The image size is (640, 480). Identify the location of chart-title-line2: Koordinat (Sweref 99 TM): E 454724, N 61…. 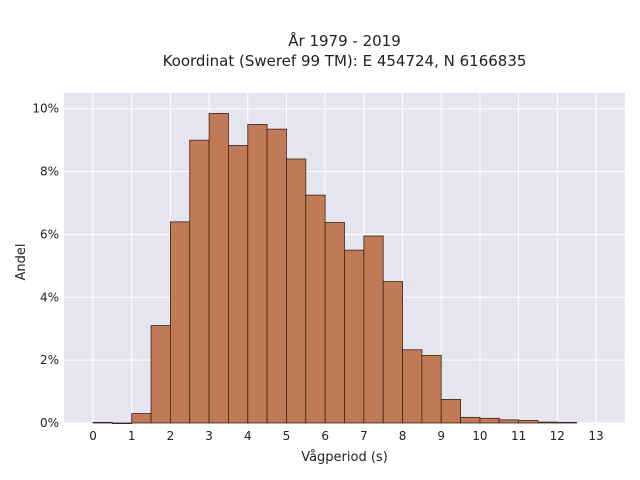
(345, 61).